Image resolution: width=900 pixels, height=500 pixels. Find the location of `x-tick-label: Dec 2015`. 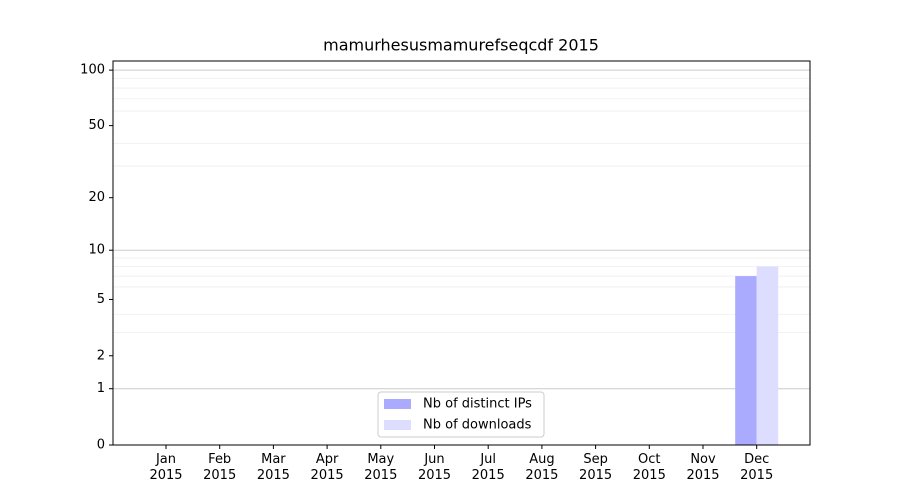

x-tick-label: Dec 2015 is located at coordinates (757, 467).